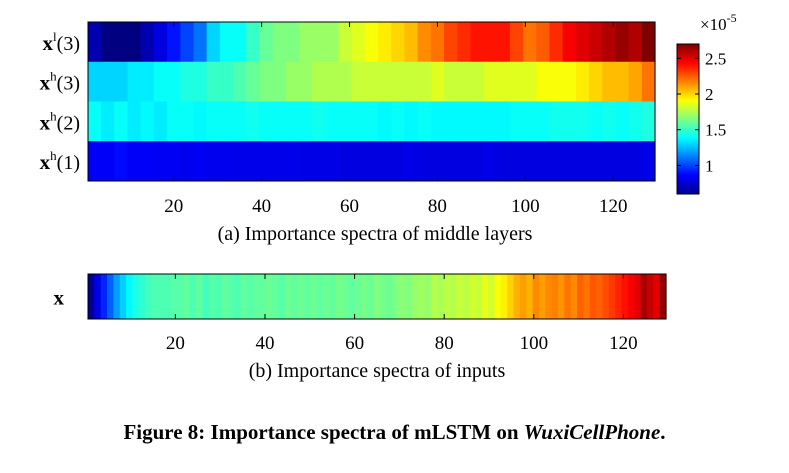 This screenshot has width=789, height=473. I want to click on caption-suffix: ., so click(663, 432).